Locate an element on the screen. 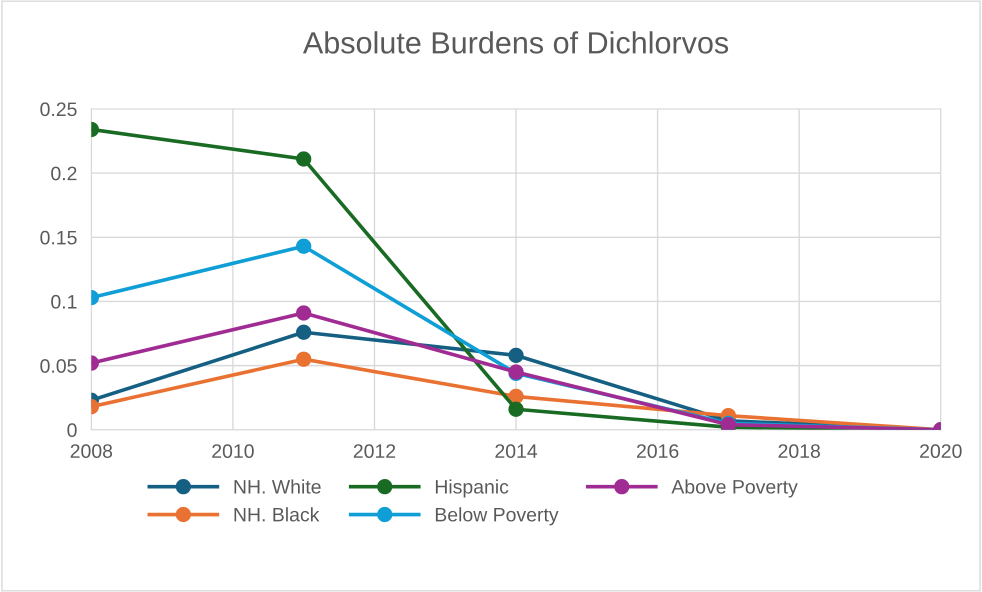 This screenshot has height=592, width=982. legend-label: Hispanic is located at coordinates (472, 488).